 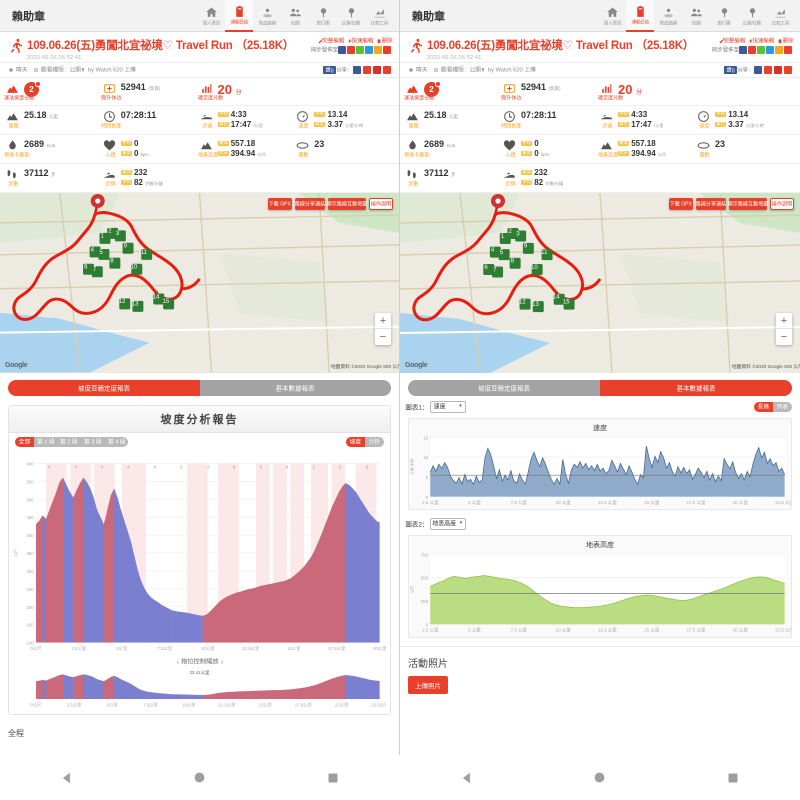 What do you see at coordinates (788, 70) in the screenshot?
I see `link-icon-right` at bounding box center [788, 70].